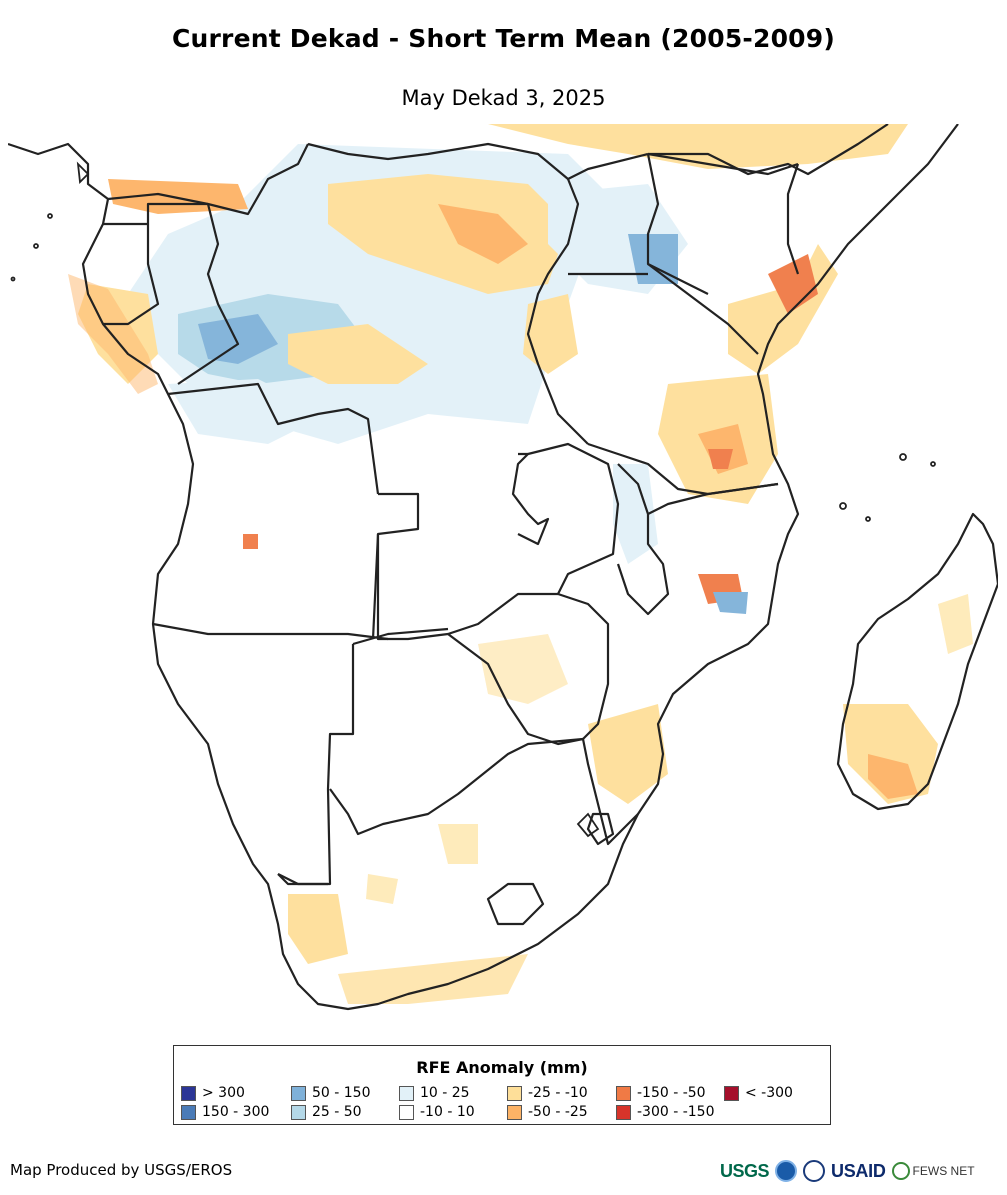 The width and height of the screenshot is (1007, 1195). I want to click on legend-item: 150 - 300, so click(225, 1112).